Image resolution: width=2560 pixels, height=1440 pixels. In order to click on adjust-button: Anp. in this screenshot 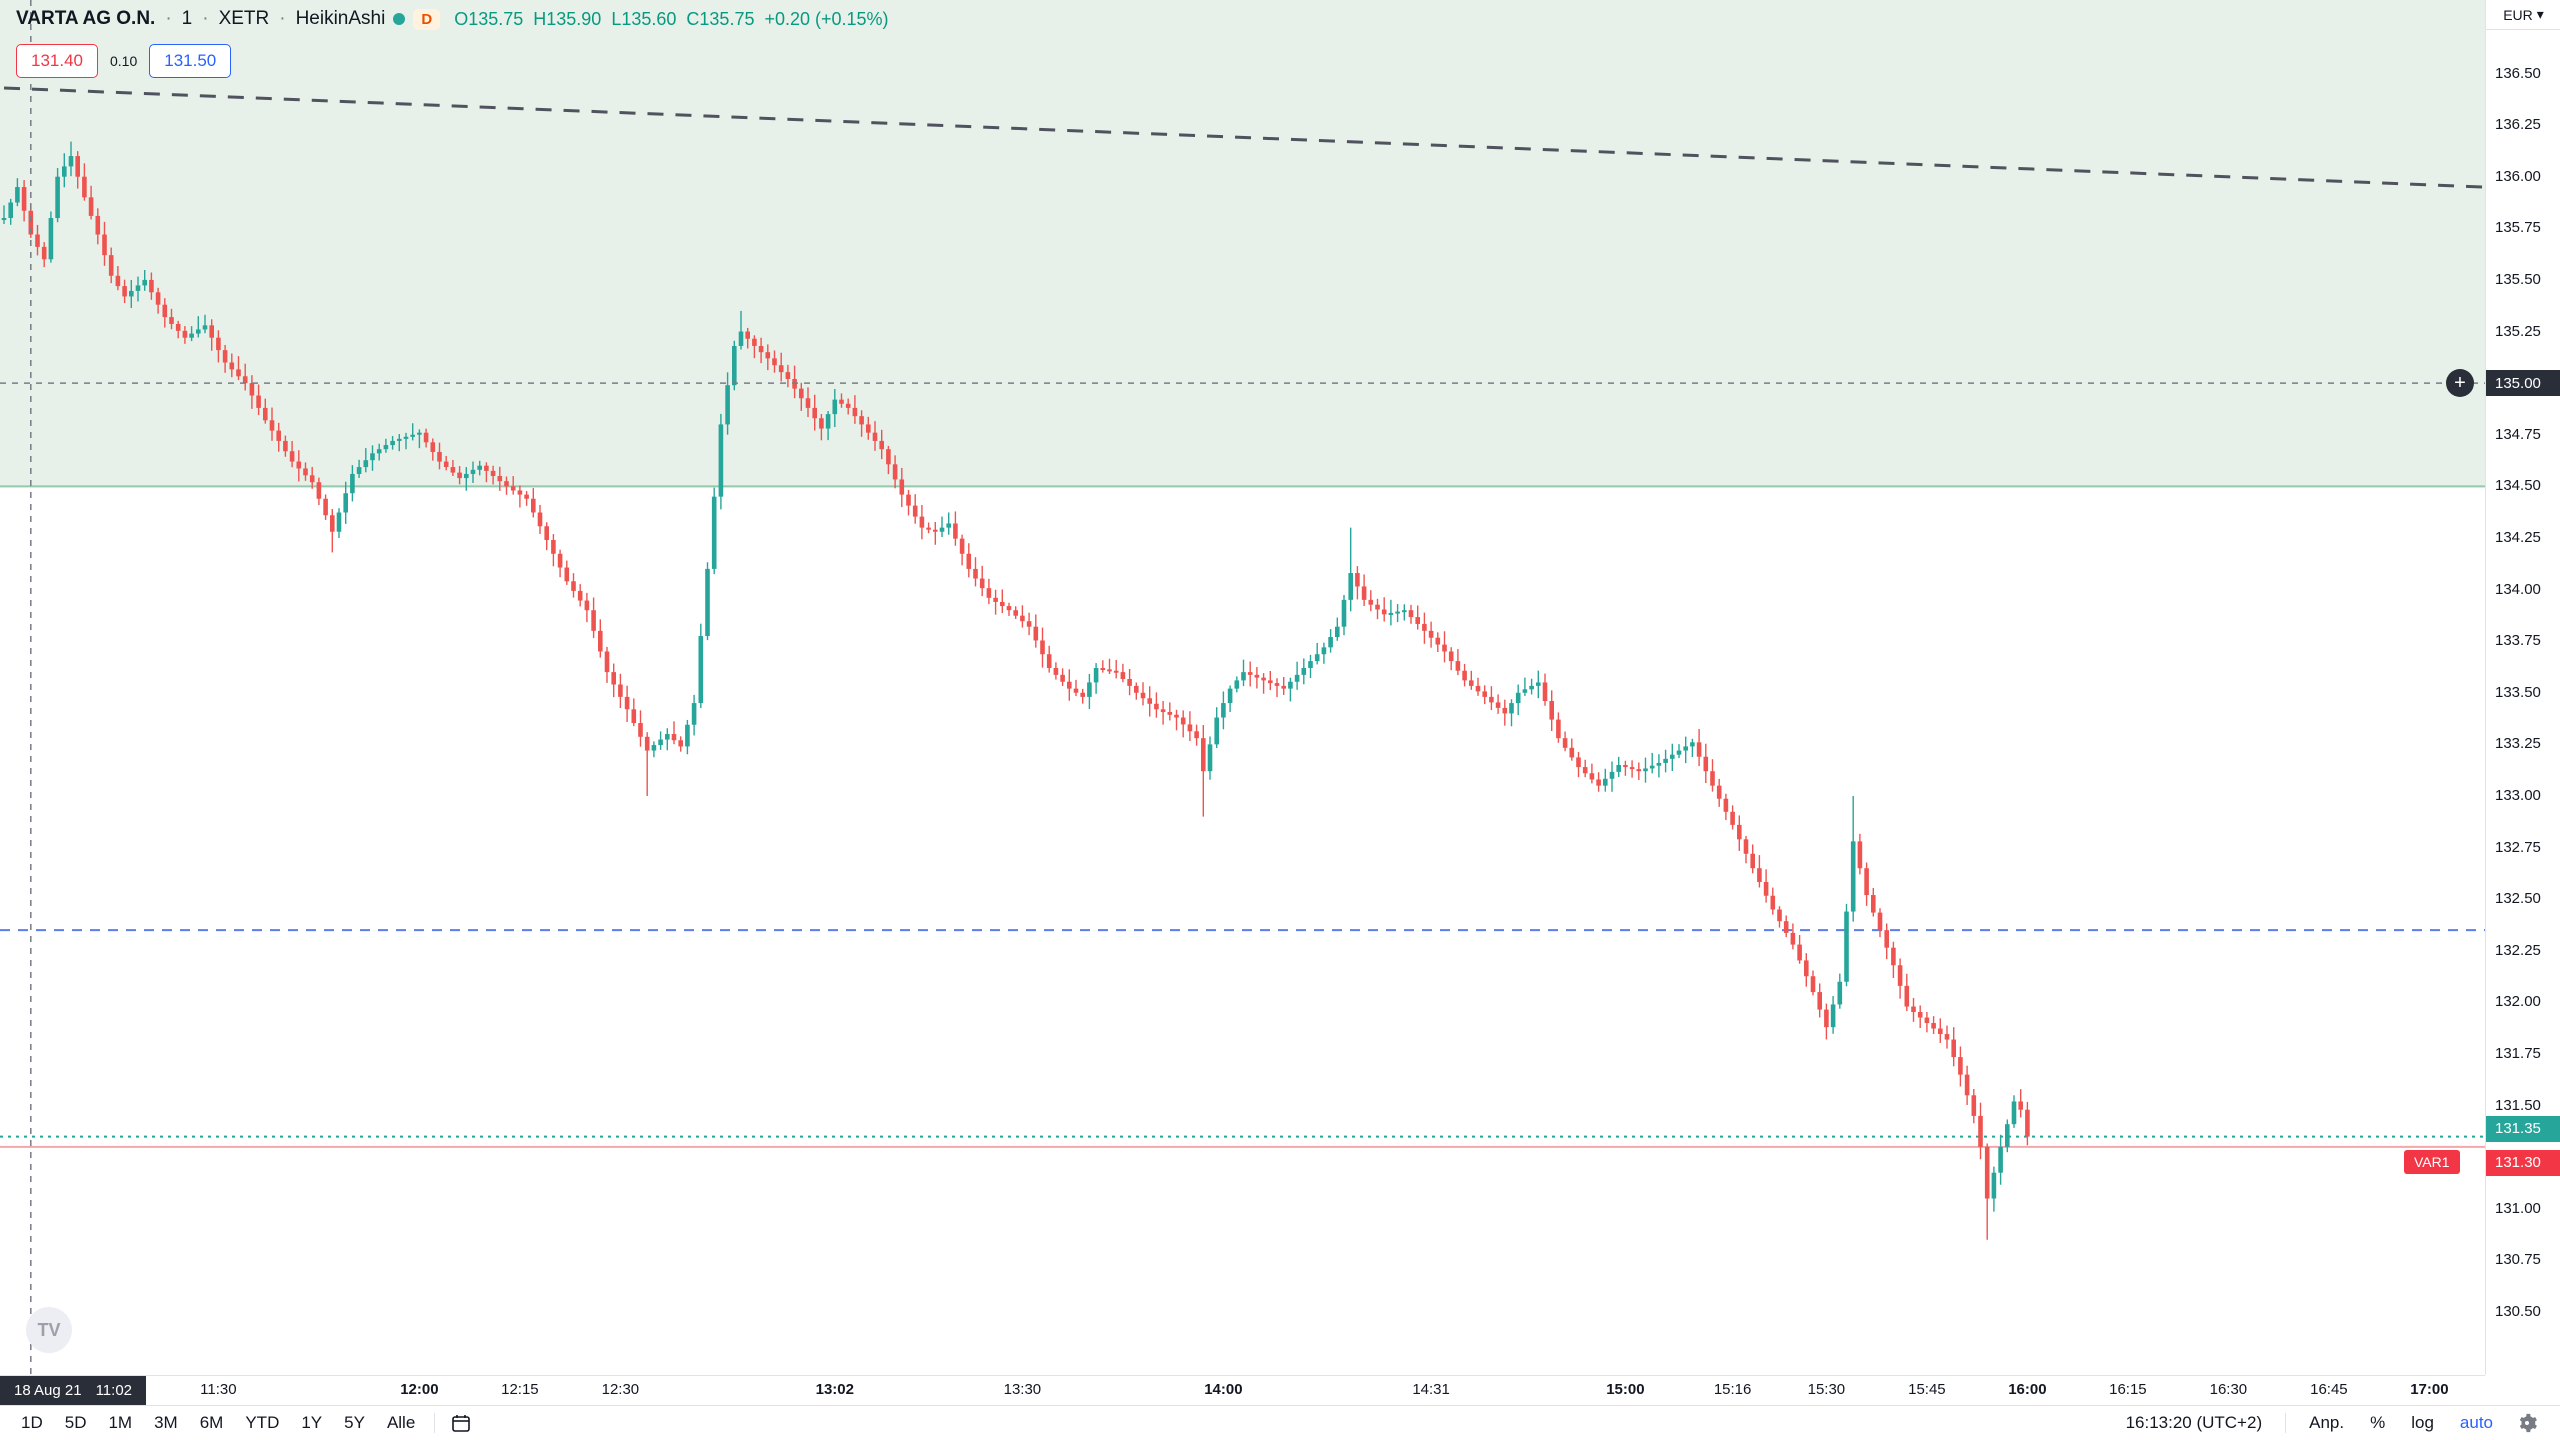, I will do `click(2327, 1422)`.